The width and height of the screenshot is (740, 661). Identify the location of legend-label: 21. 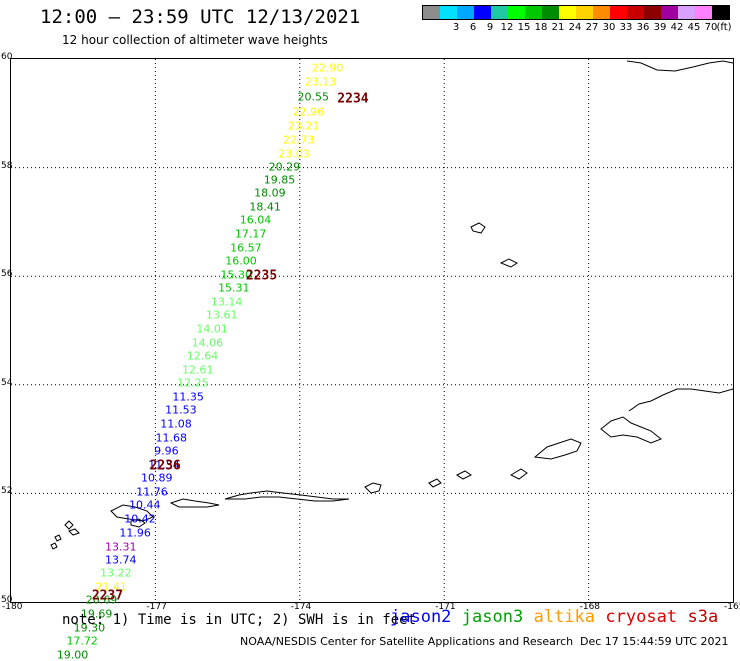
(558, 27).